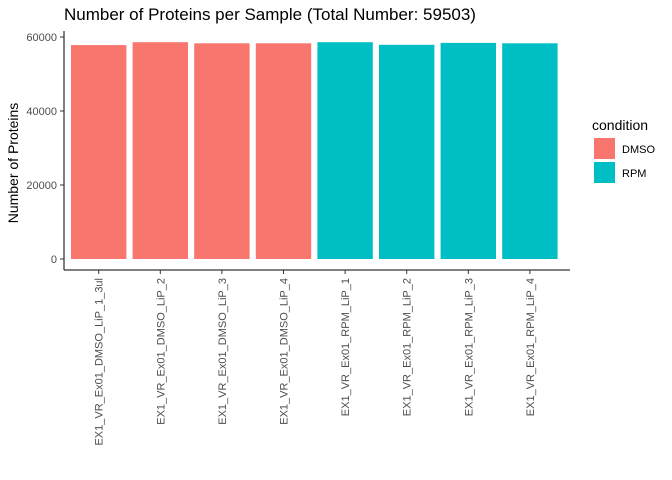 The image size is (672, 480). I want to click on legend: condition DMSO RPM, so click(623, 150).